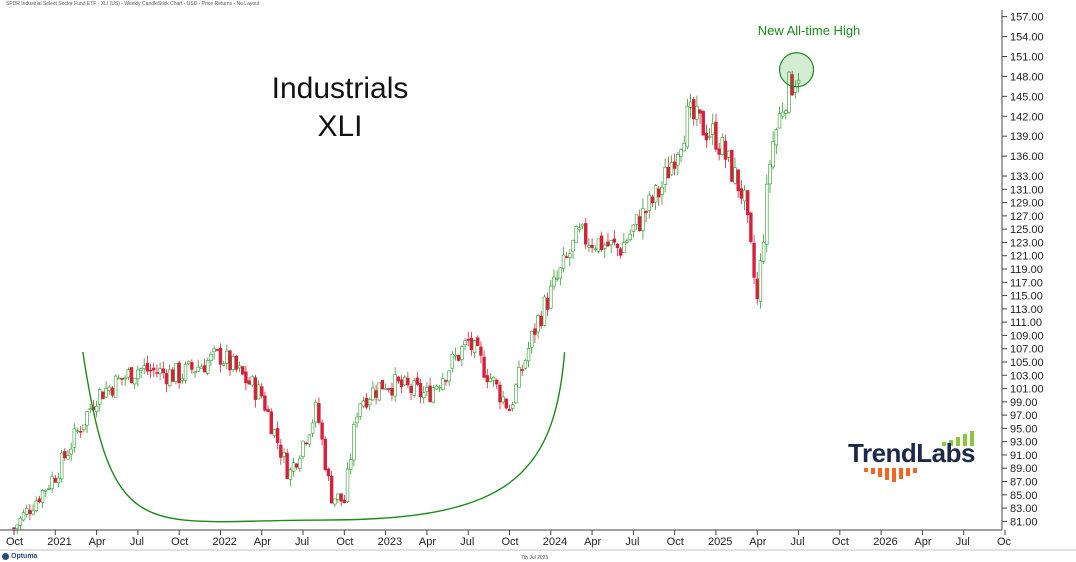 The image size is (1076, 562). I want to click on y-tick-label: 121.00, so click(1027, 257).